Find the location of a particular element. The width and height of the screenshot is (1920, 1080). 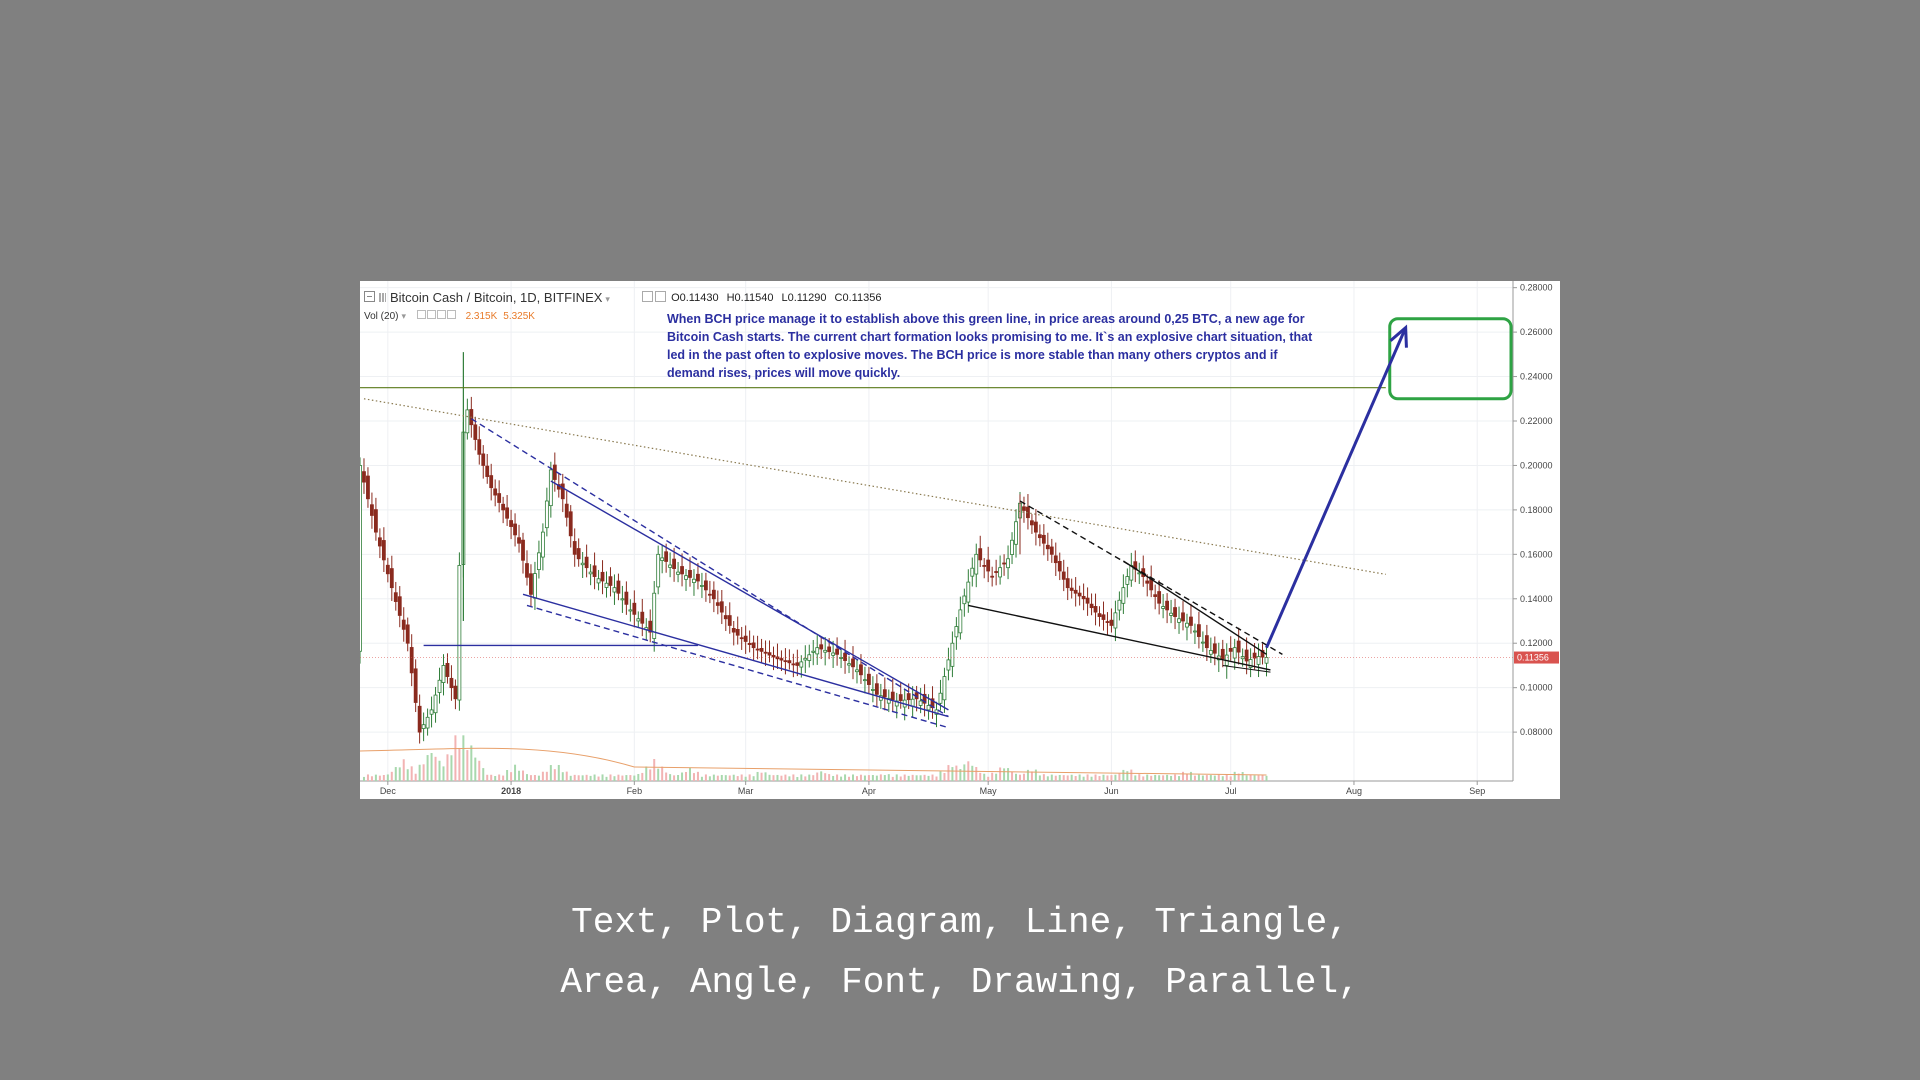

volume-label: Vol (20) is located at coordinates (381, 316).